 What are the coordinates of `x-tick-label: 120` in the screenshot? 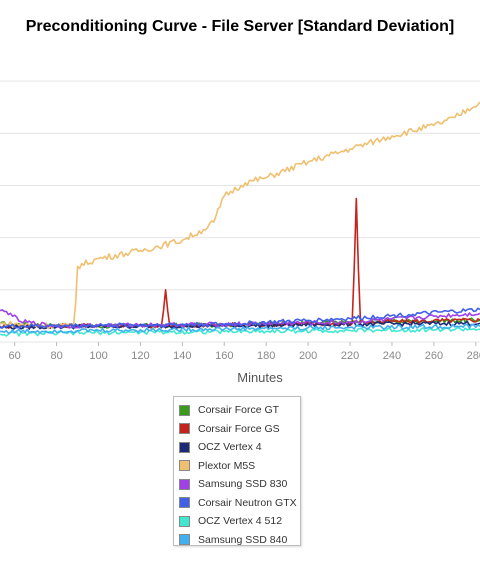 It's located at (140, 356).